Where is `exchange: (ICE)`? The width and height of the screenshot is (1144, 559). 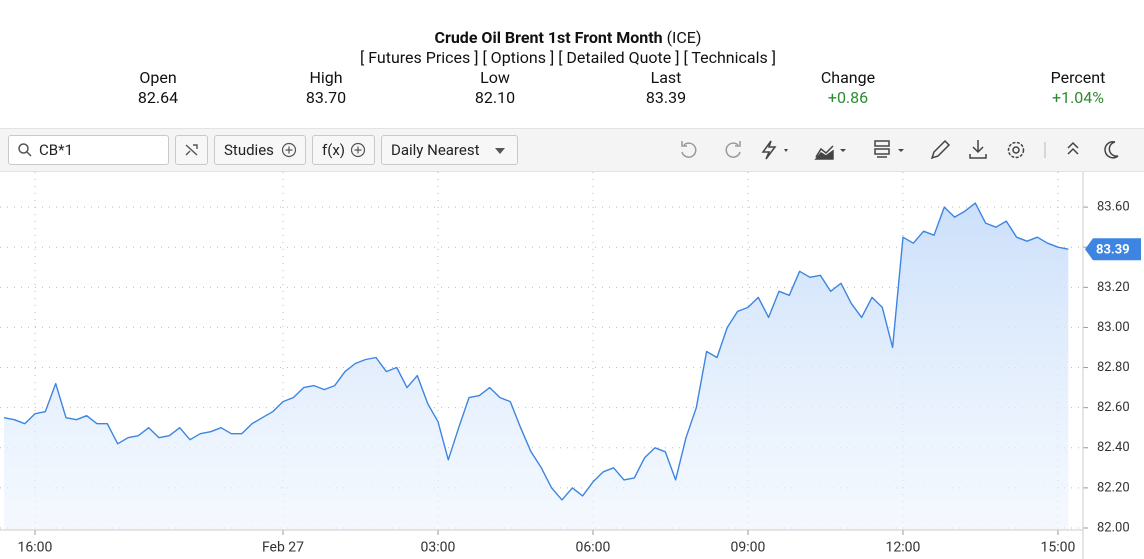 exchange: (ICE) is located at coordinates (684, 37).